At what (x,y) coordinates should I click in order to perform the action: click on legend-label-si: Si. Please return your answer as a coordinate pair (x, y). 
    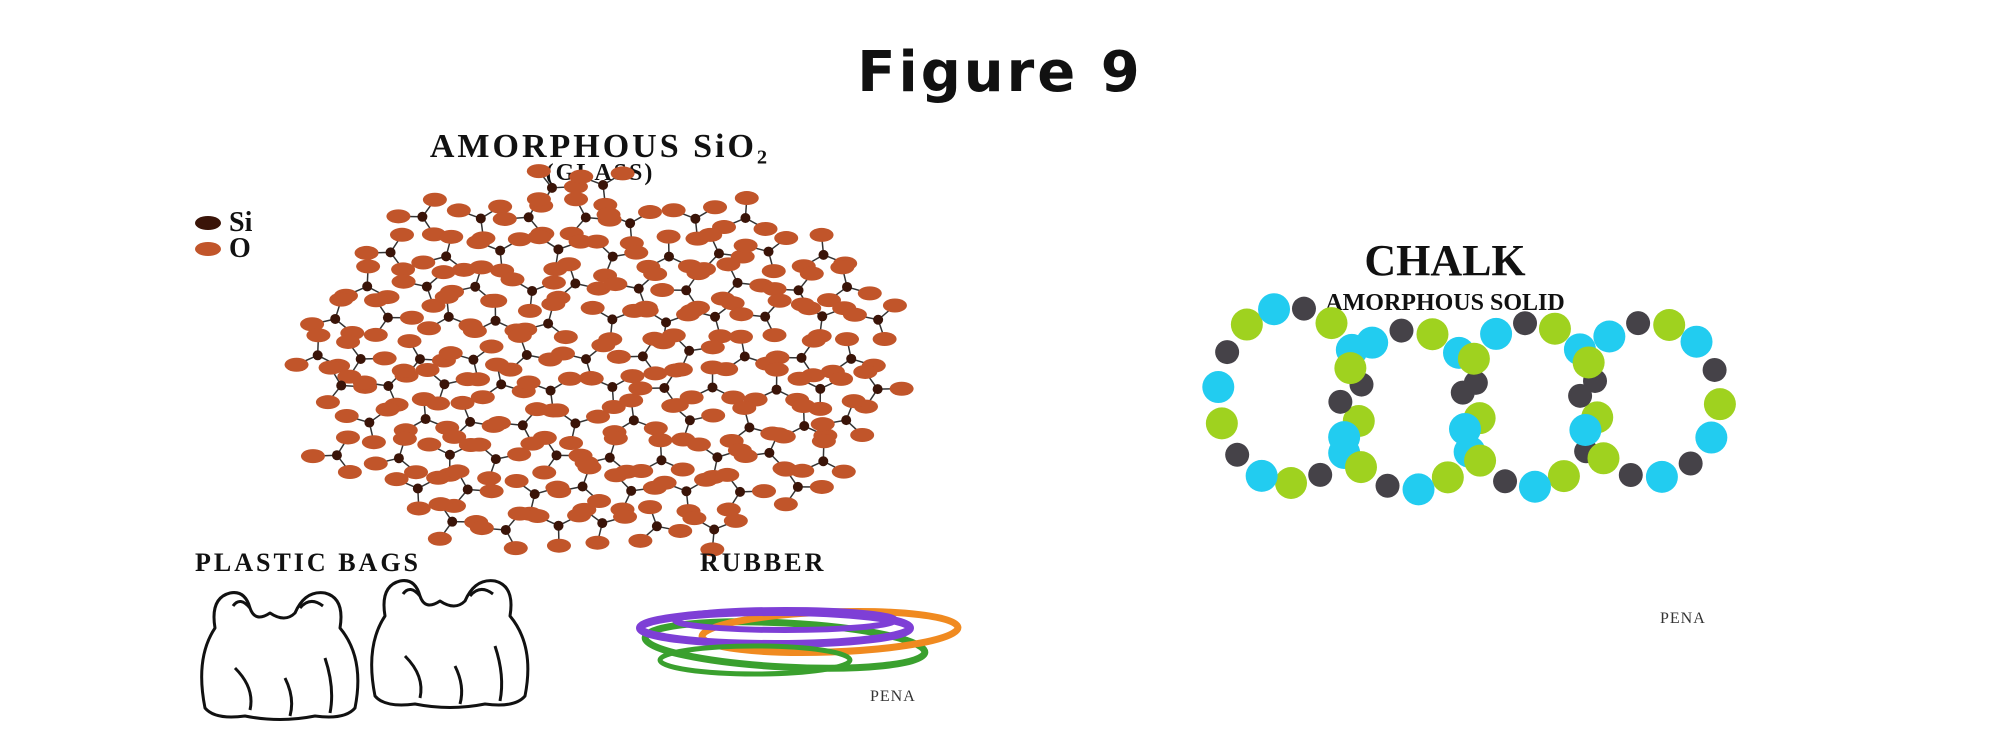
    Looking at the image, I should click on (241, 222).